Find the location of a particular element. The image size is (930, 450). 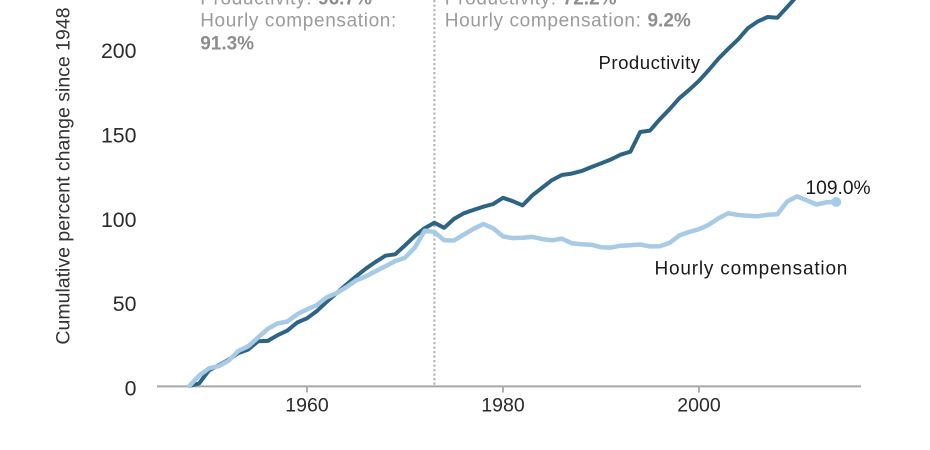

svg-text: 1960 is located at coordinates (307, 406).